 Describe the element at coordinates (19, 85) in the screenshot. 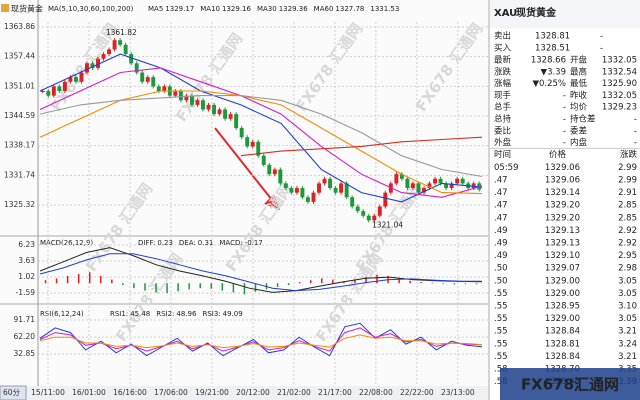

I see `y-tick-label: 1351.01` at that location.